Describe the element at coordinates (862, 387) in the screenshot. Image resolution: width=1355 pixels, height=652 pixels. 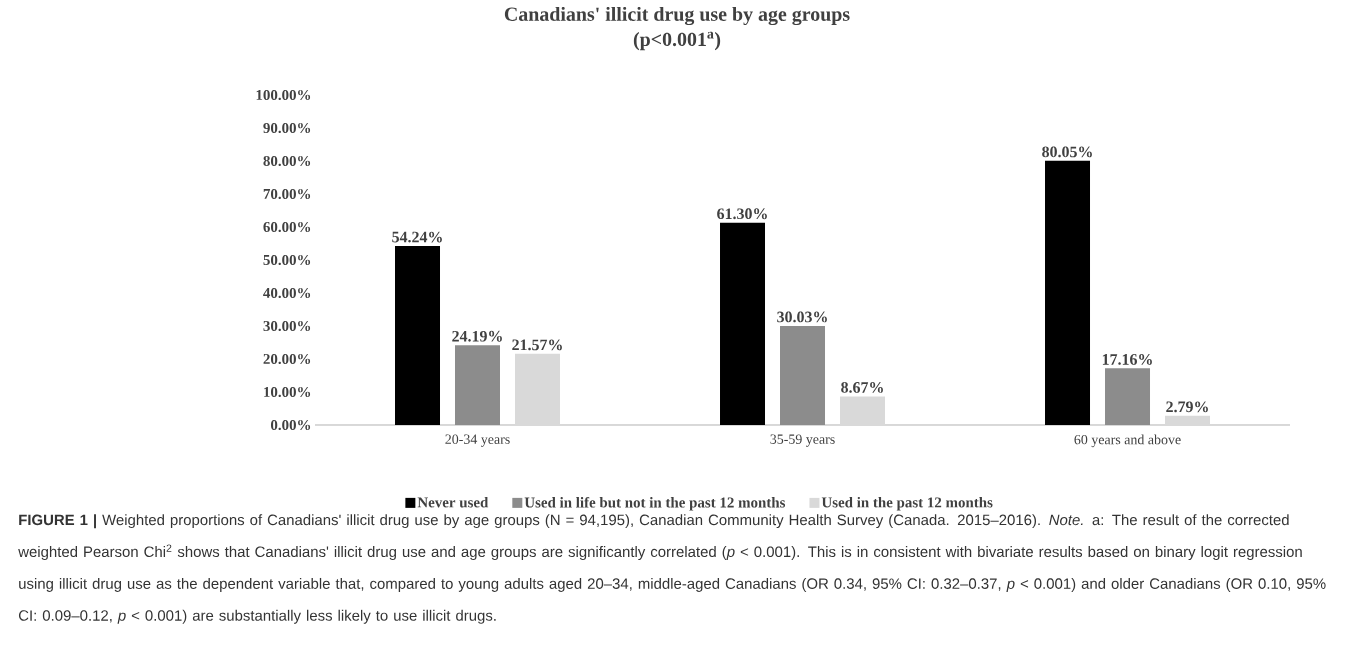
I see `data-label: 8.67%` at that location.